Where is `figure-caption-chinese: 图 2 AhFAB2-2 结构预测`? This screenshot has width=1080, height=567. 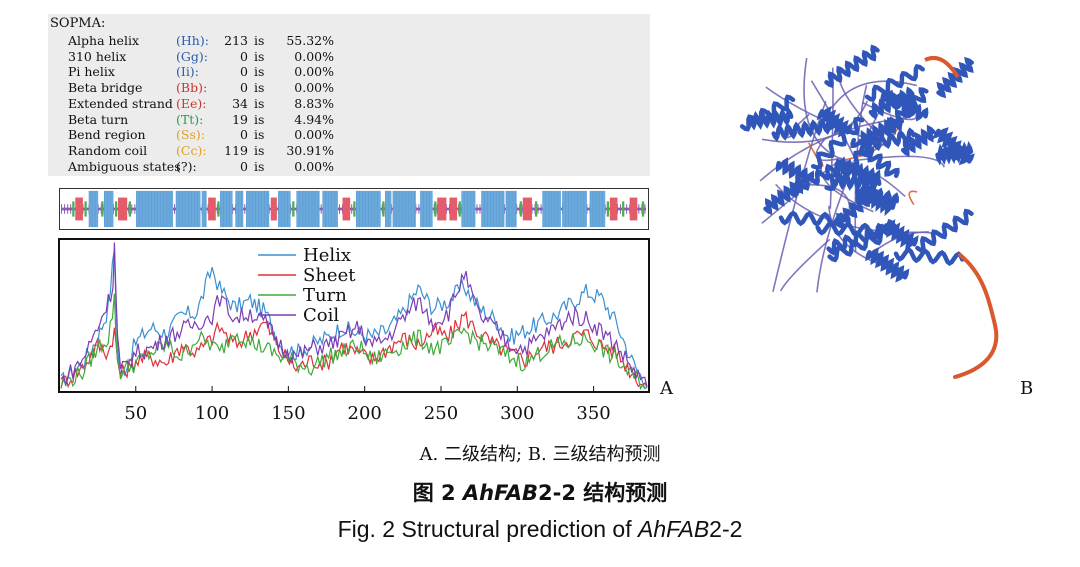
figure-caption-chinese: 图 2 AhFAB2-2 结构预测 is located at coordinates (540, 492).